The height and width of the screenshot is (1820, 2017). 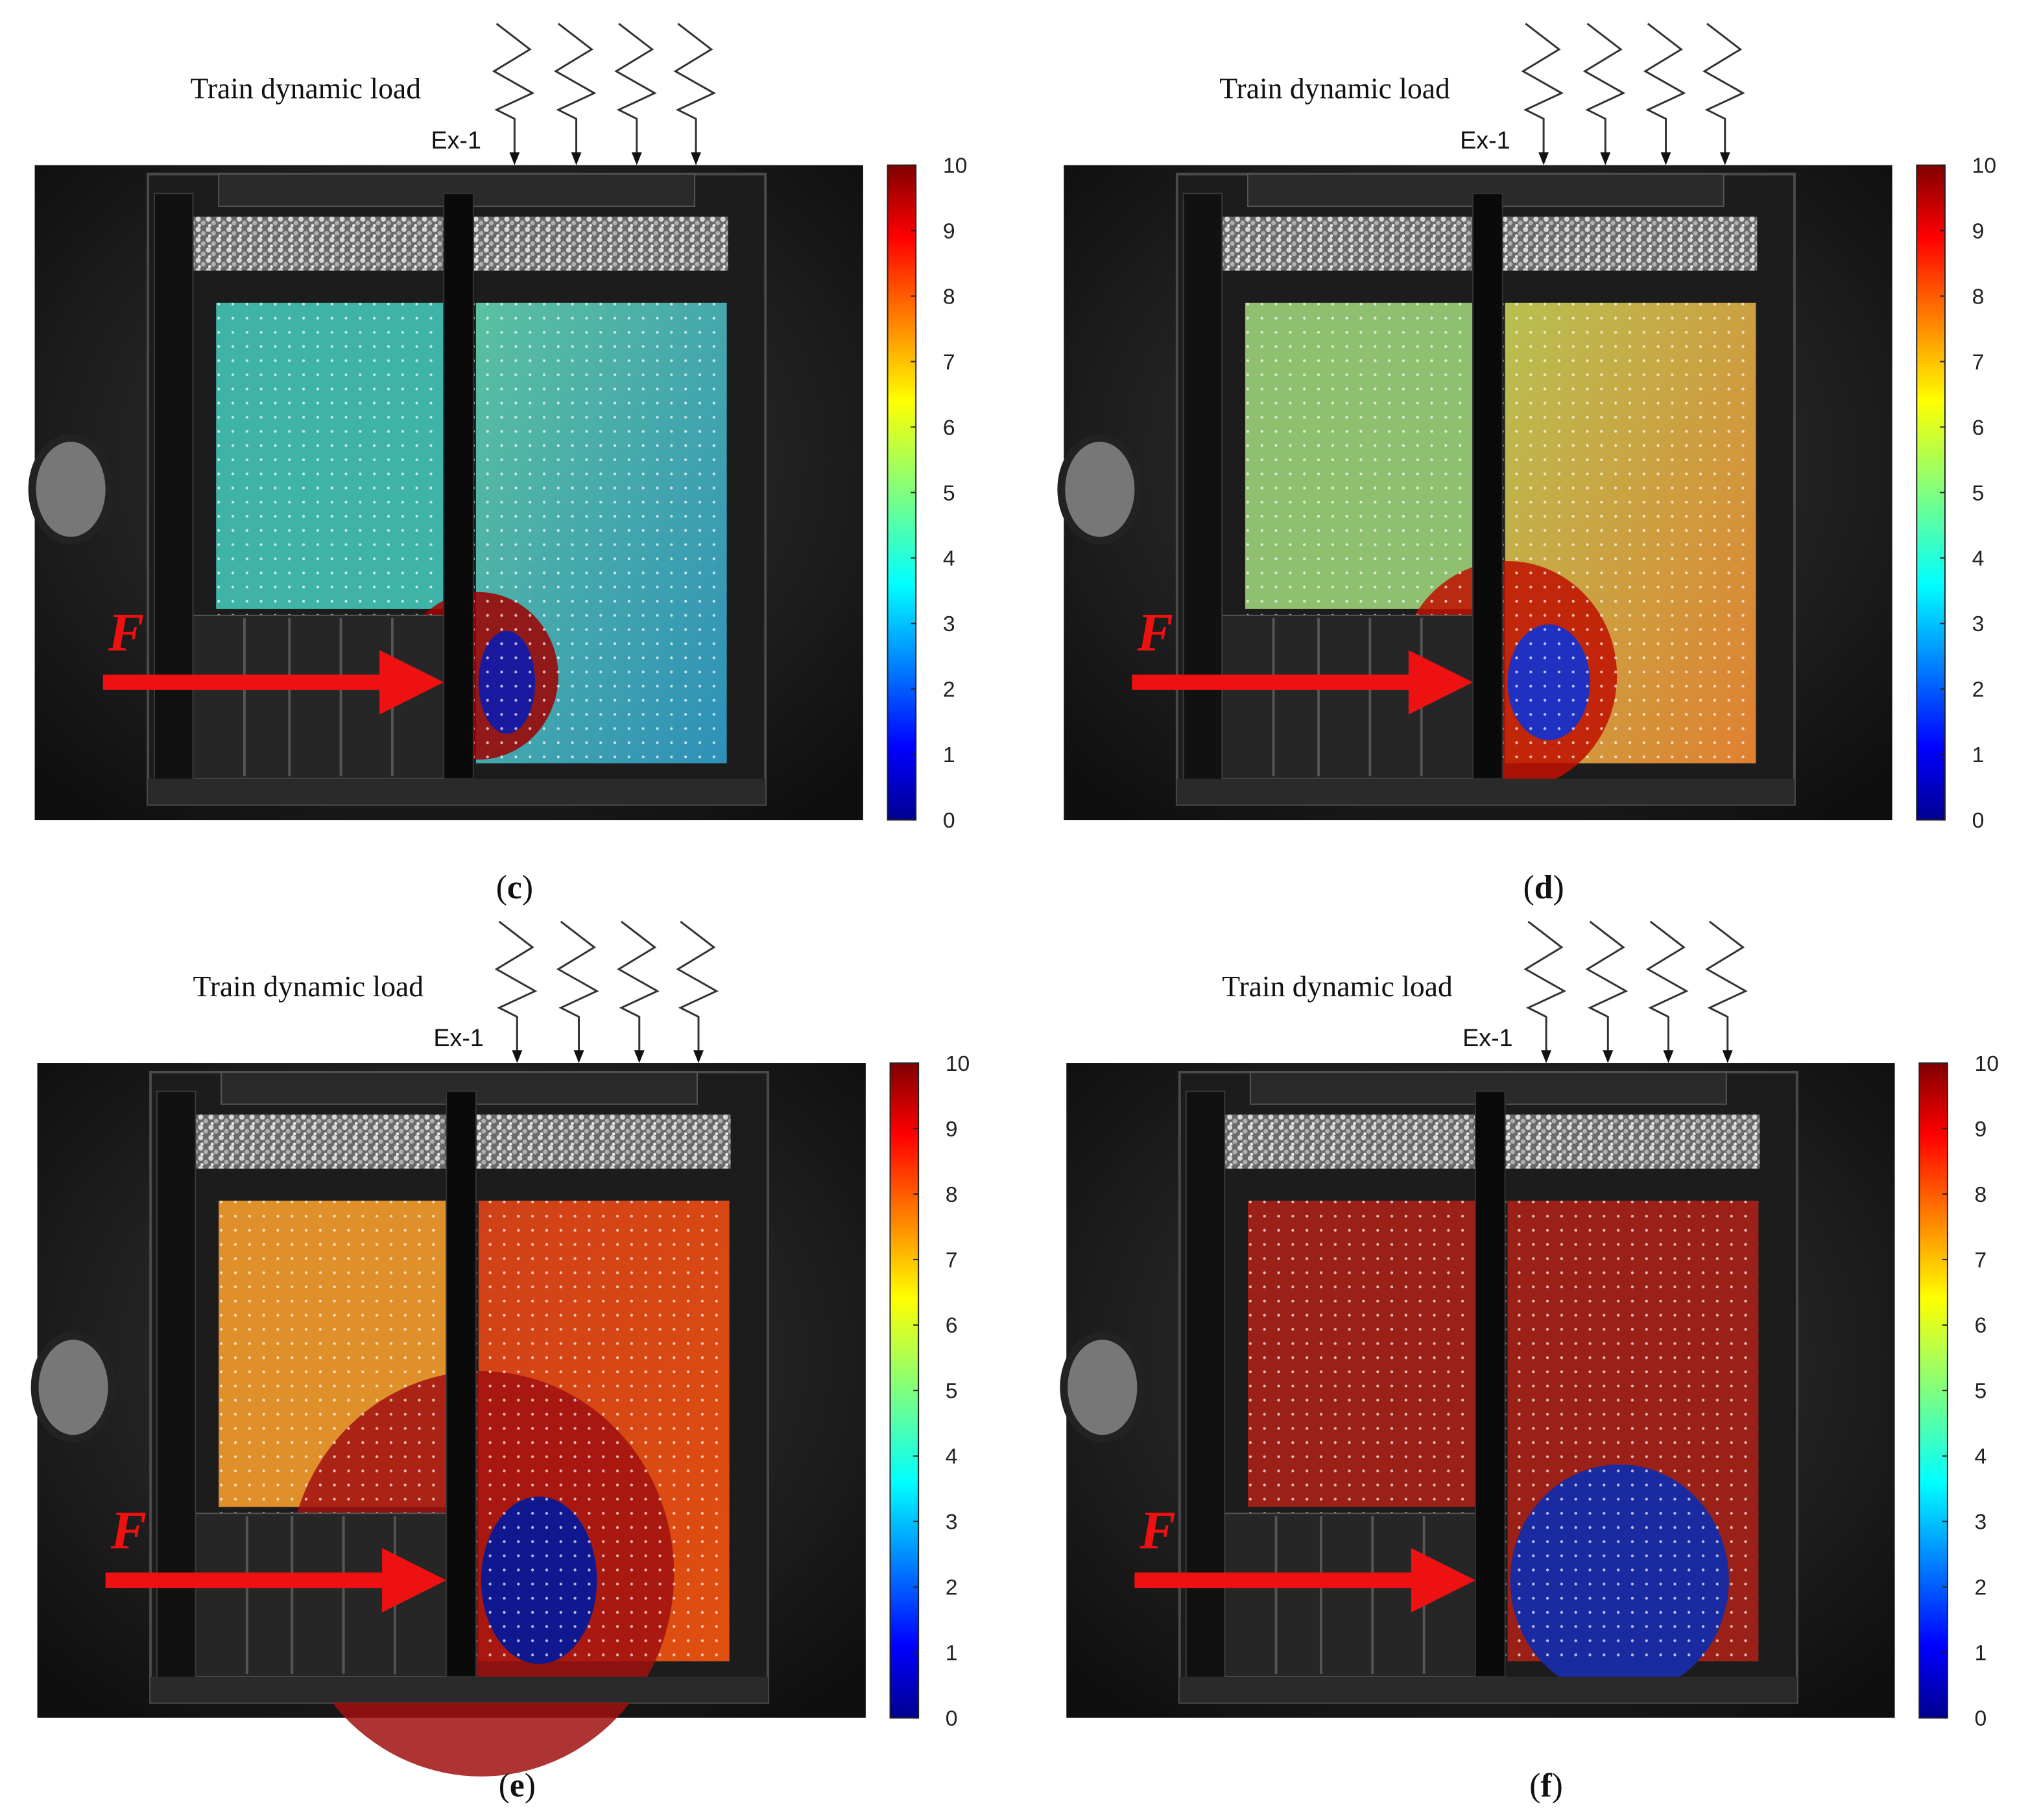 What do you see at coordinates (1485, 791) in the screenshot?
I see `base` at bounding box center [1485, 791].